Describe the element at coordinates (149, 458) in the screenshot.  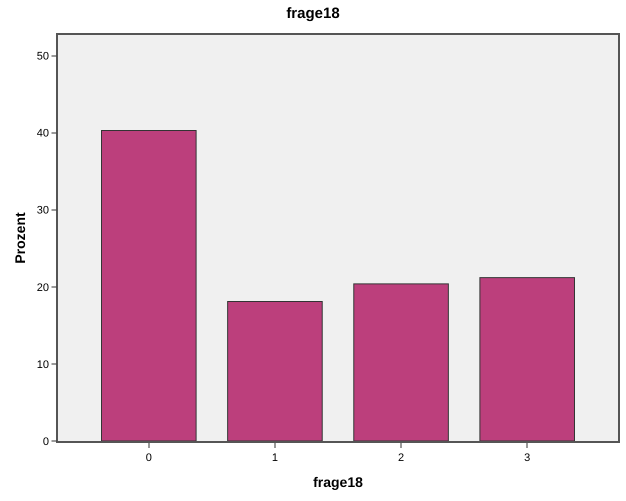
I see `x-tick-label: 0` at that location.